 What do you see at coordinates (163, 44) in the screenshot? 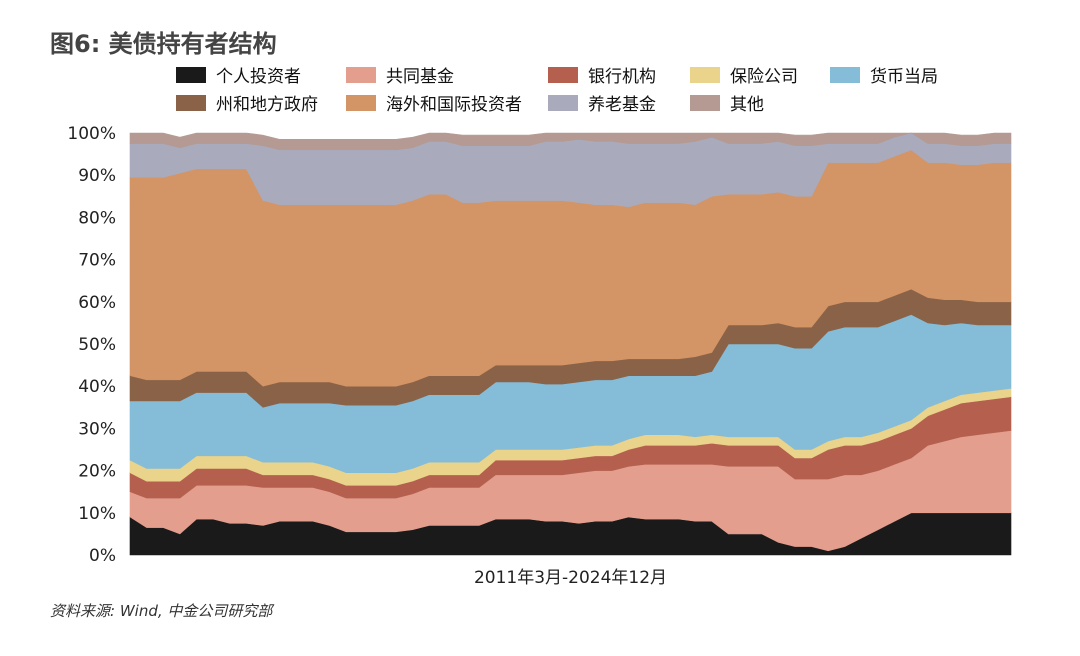
I see `chart-title: 图6: 美债持有者结构` at bounding box center [163, 44].